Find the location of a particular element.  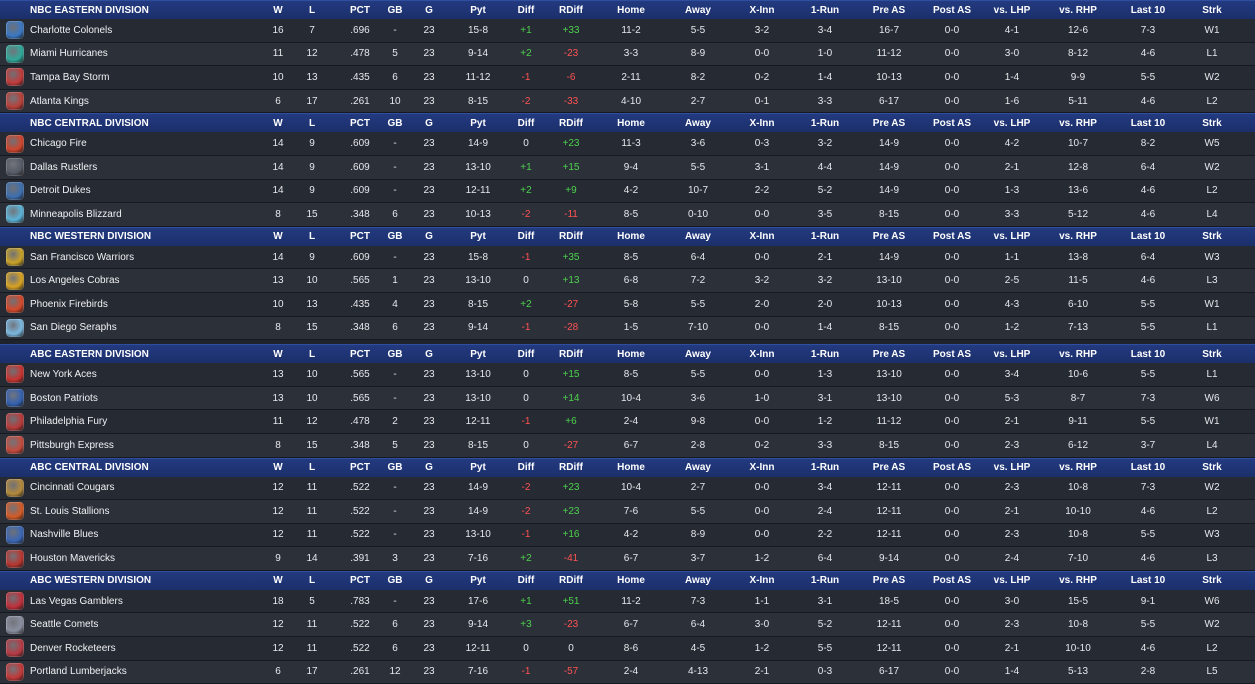

team-name: Pittsburgh Express is located at coordinates (72, 445).